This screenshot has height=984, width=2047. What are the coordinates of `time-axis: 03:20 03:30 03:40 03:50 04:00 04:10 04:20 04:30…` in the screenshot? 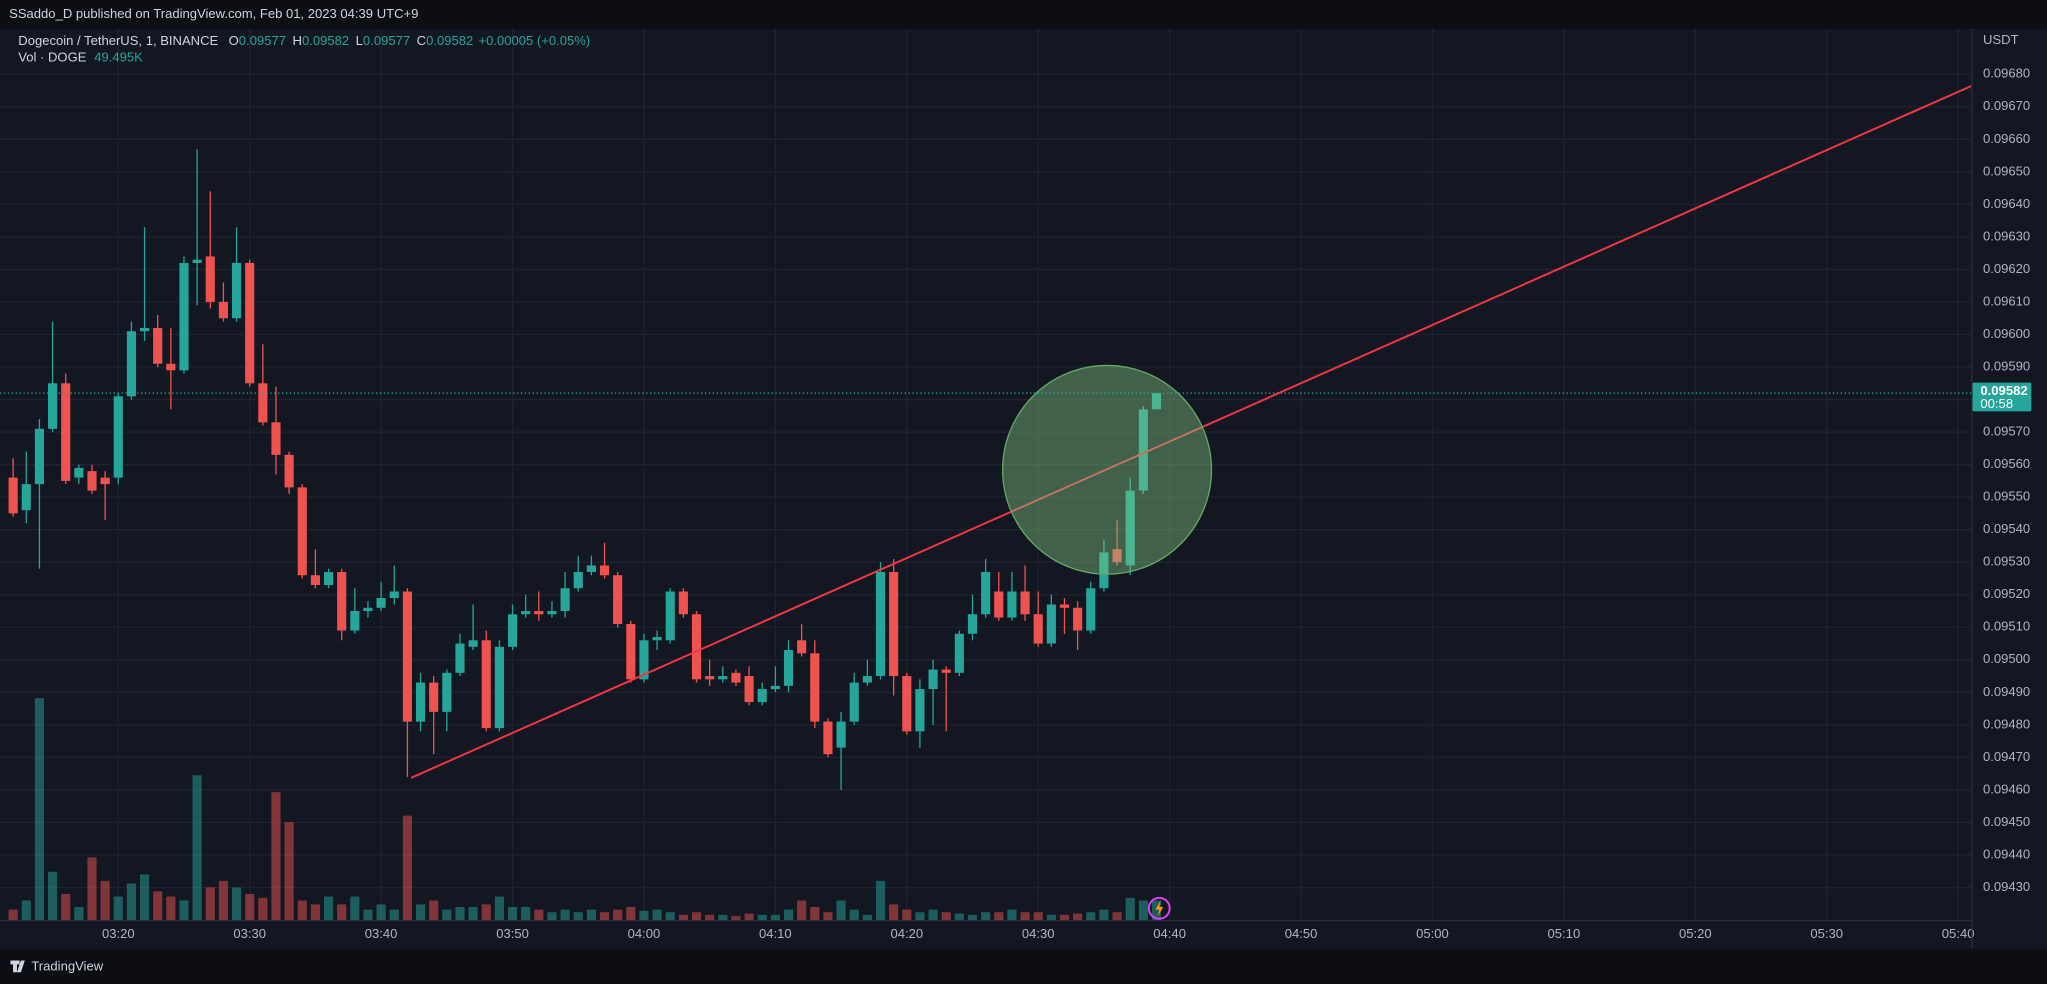 It's located at (1038, 933).